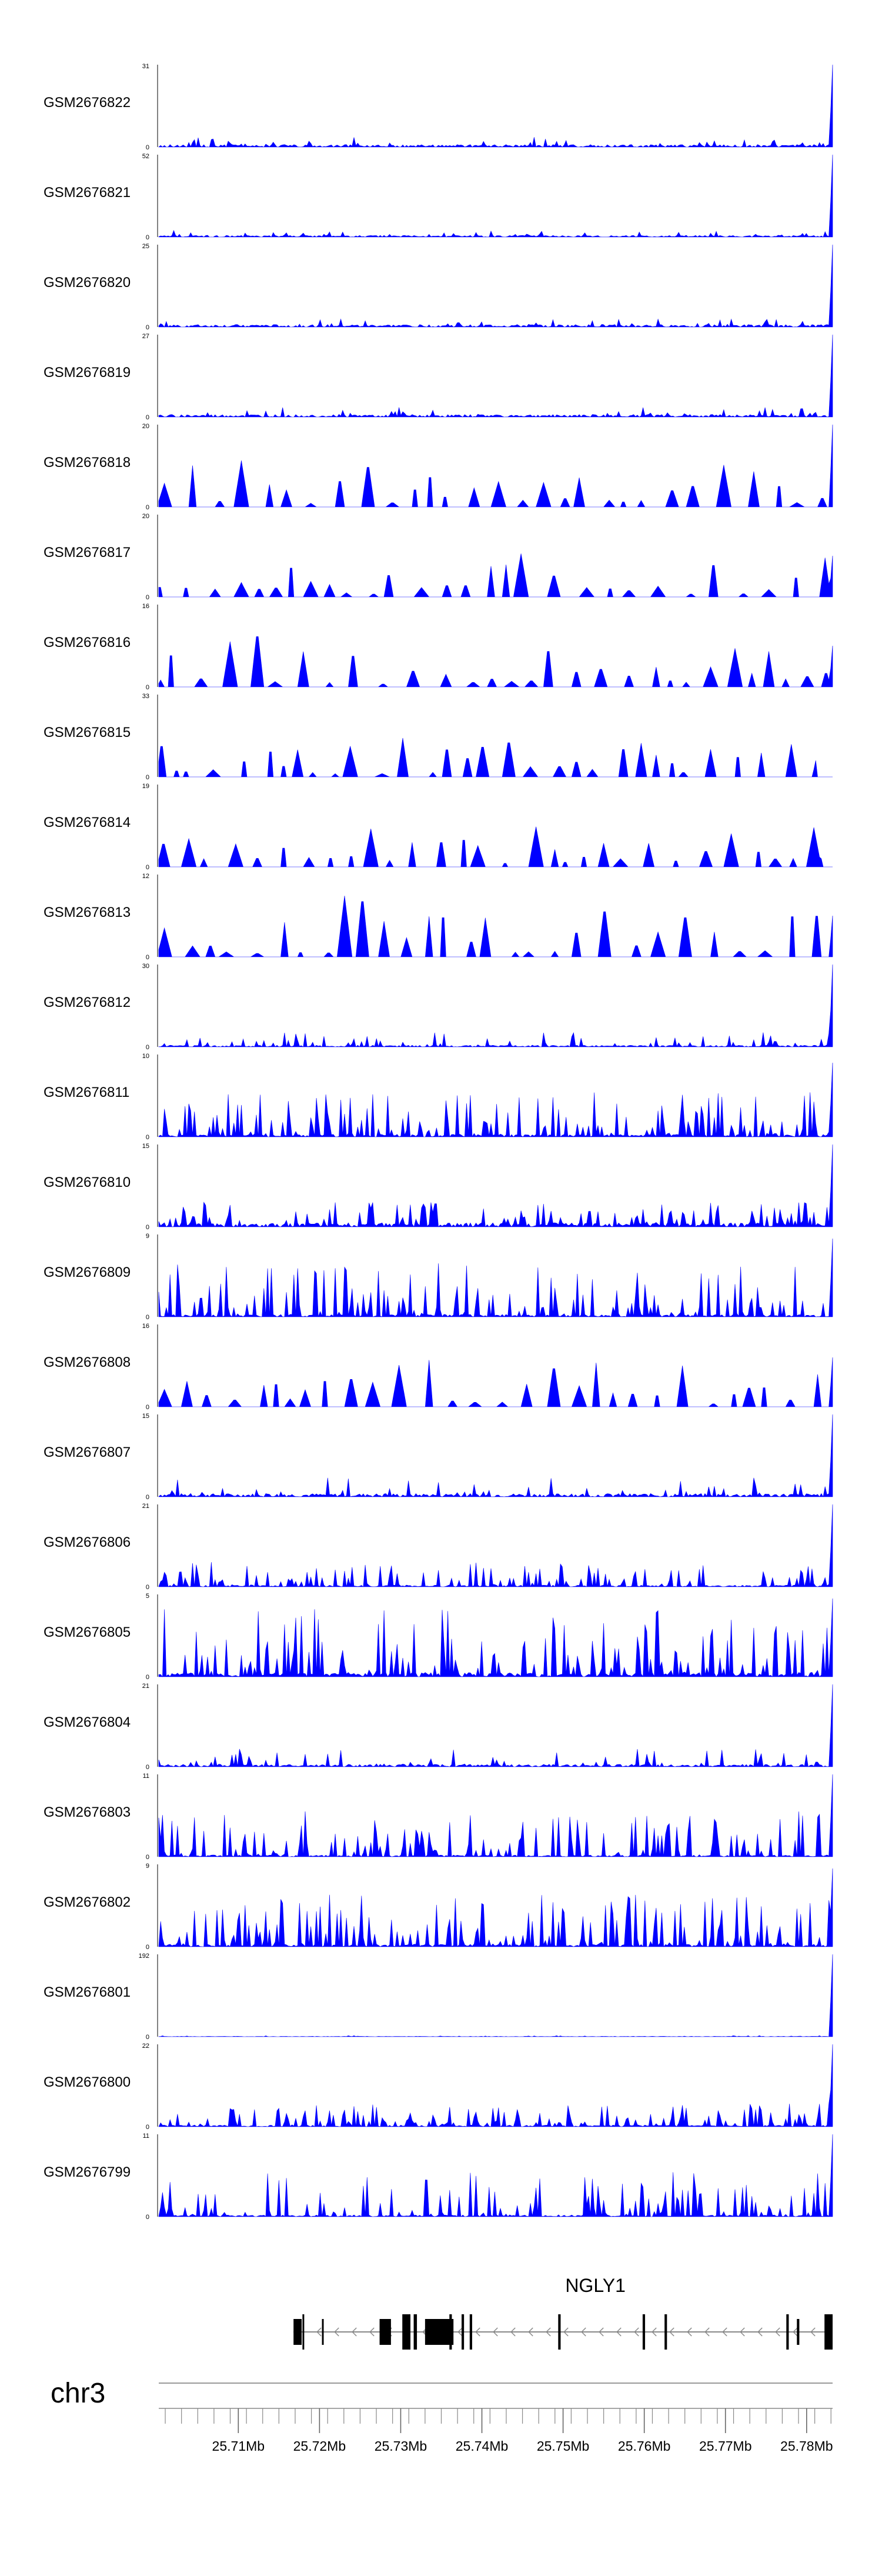  Describe the element at coordinates (87, 463) in the screenshot. I see `track-label: GSM2676818` at that location.